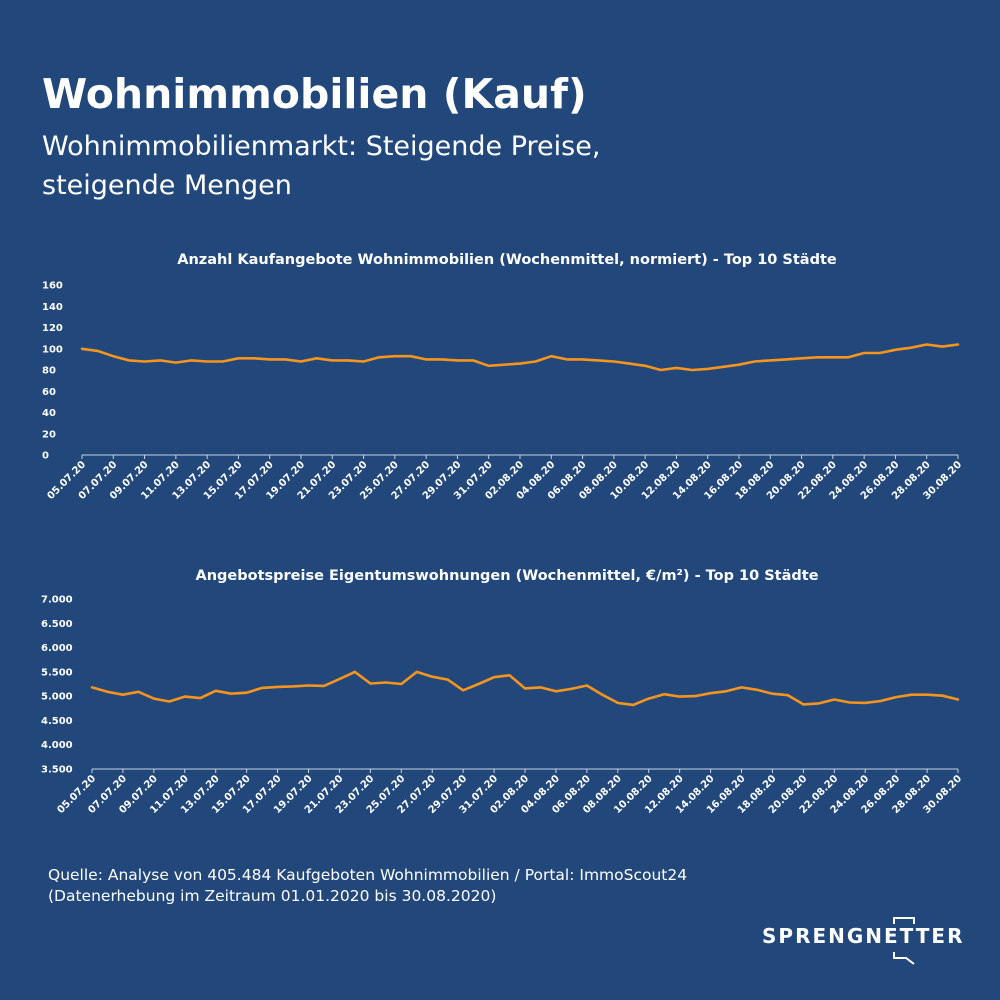  I want to click on y-tick-label: 80, so click(49, 371).